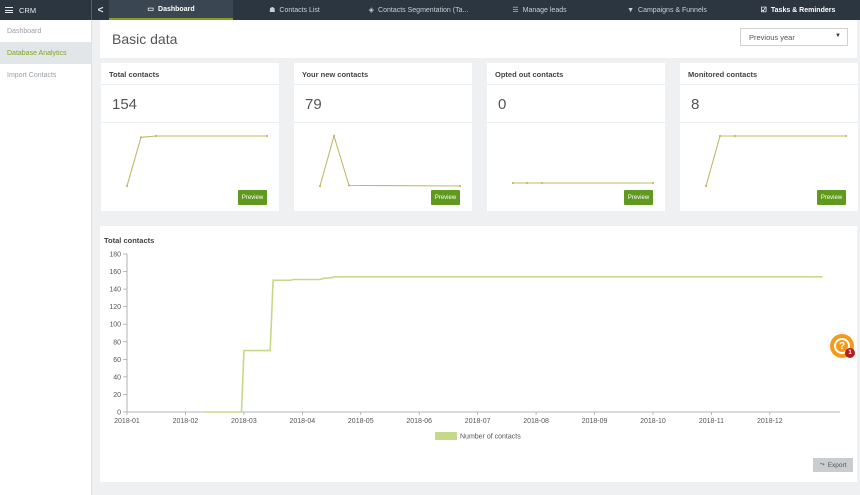  Describe the element at coordinates (151, 9) in the screenshot. I see `laptop-icon: ▭` at that location.